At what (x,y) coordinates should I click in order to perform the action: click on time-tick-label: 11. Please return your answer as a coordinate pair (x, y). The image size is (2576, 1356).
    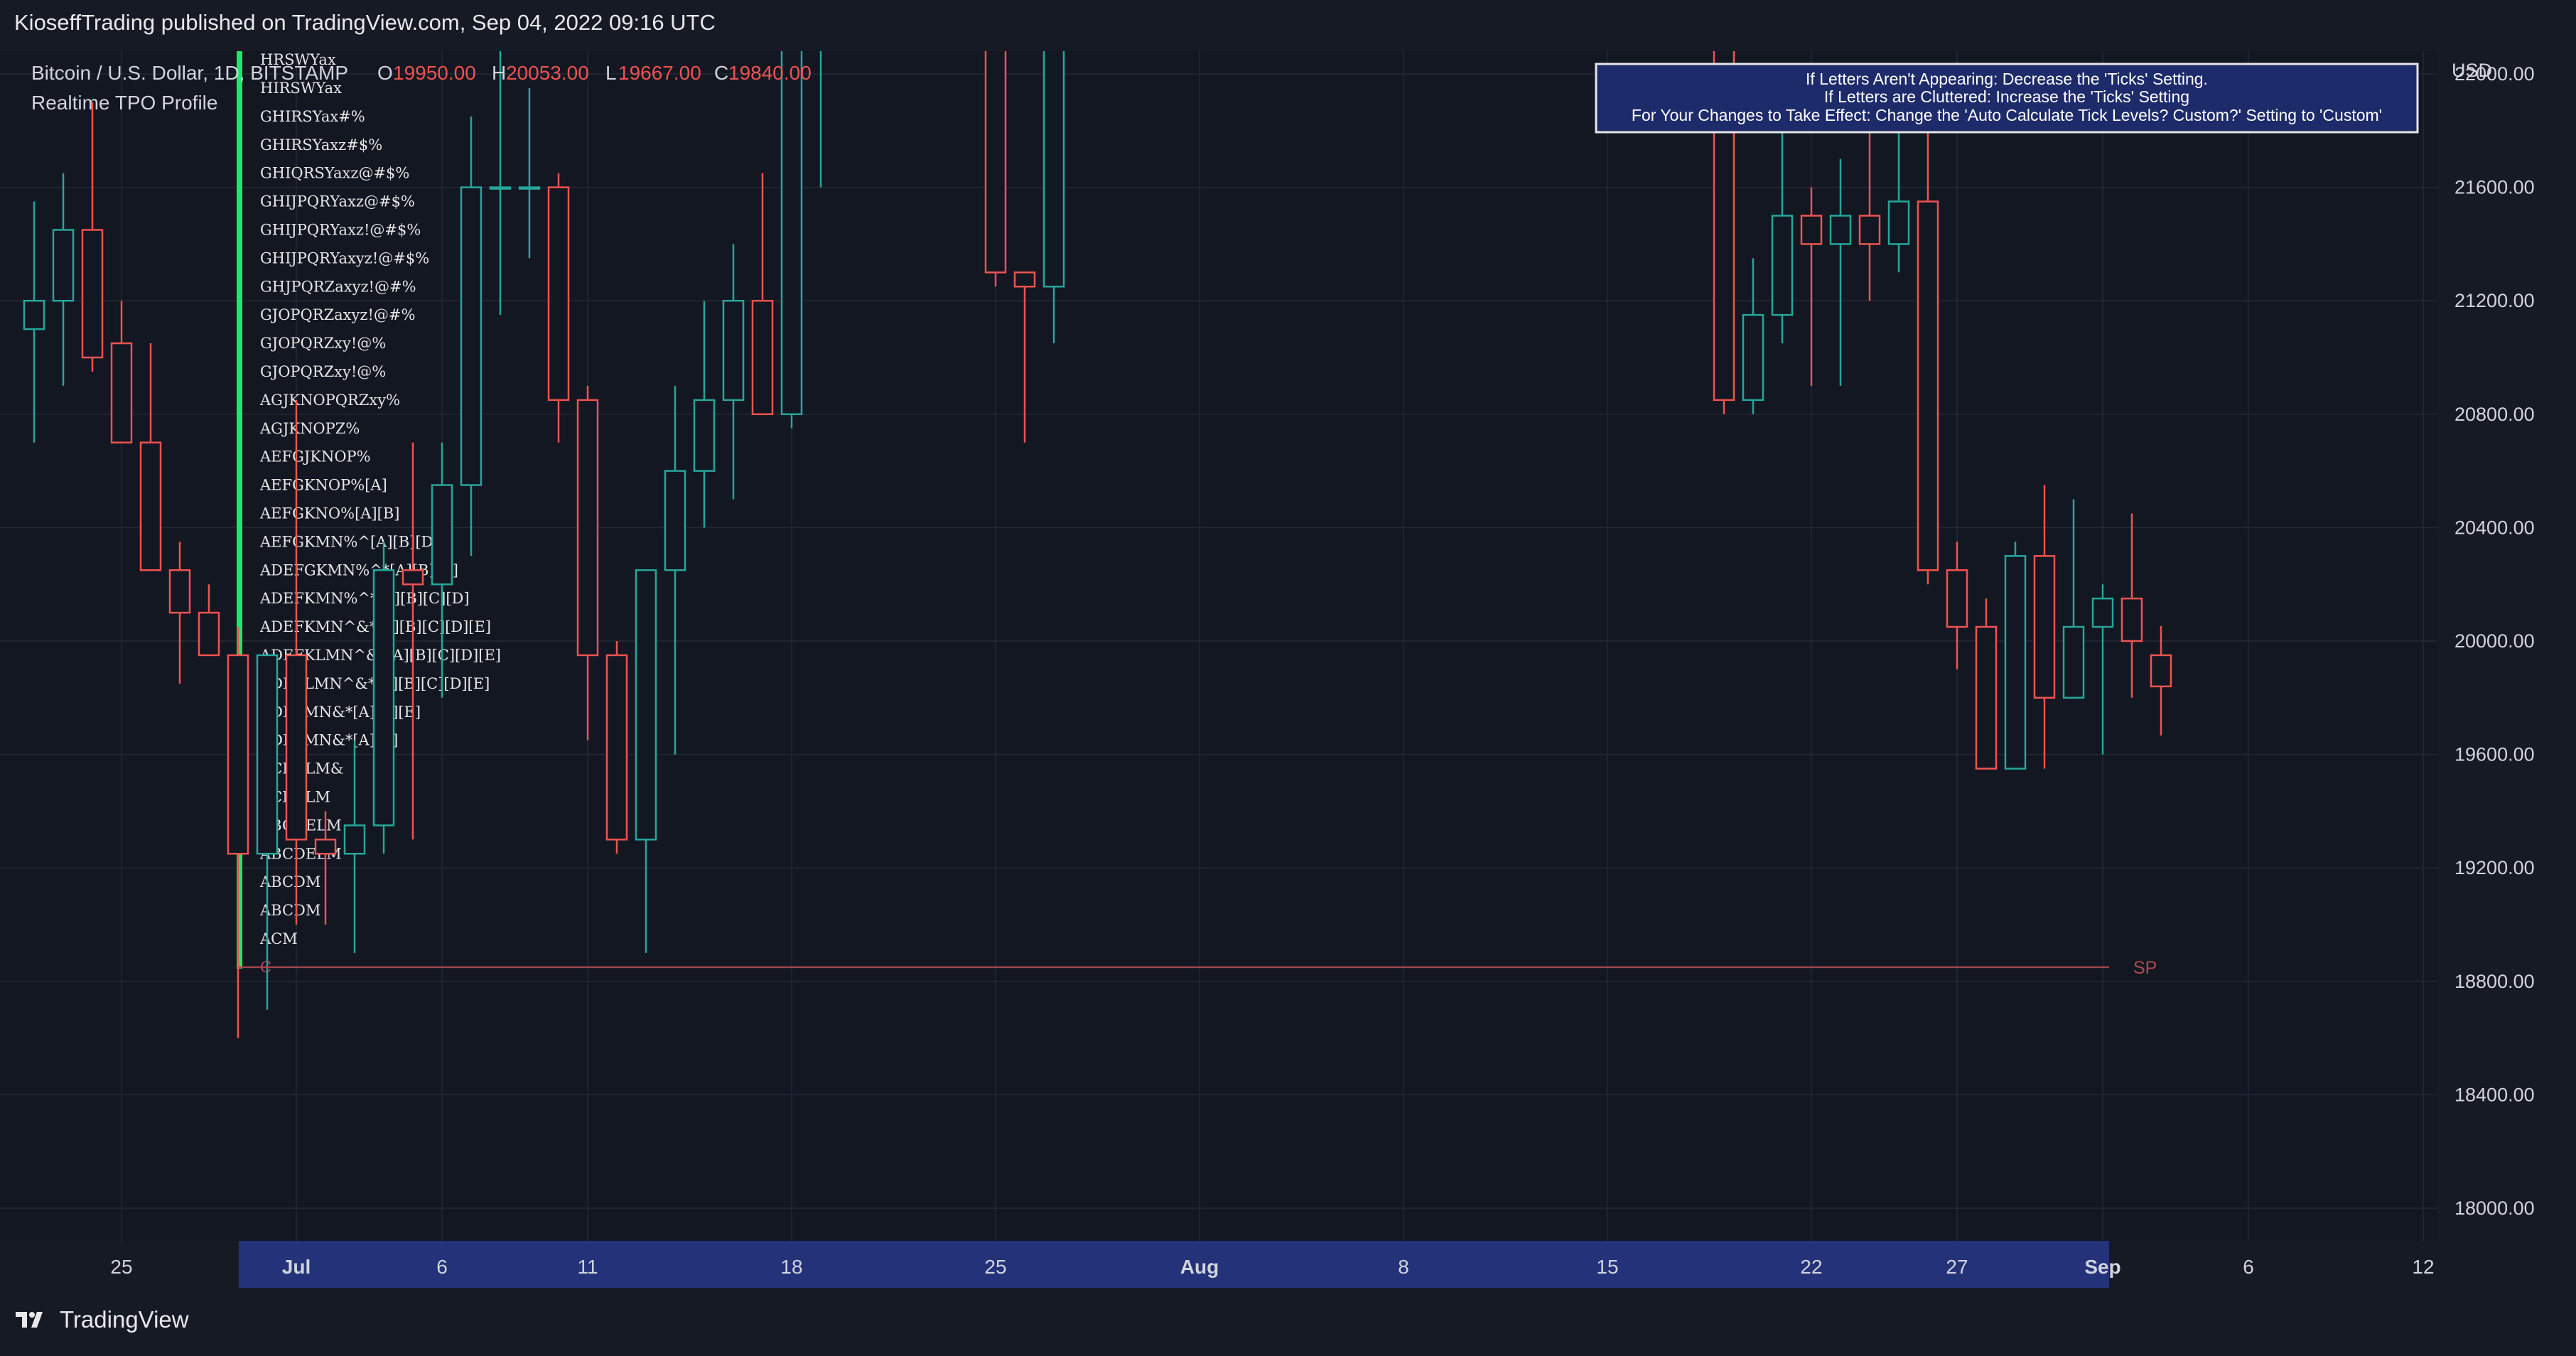
    Looking at the image, I should click on (587, 1267).